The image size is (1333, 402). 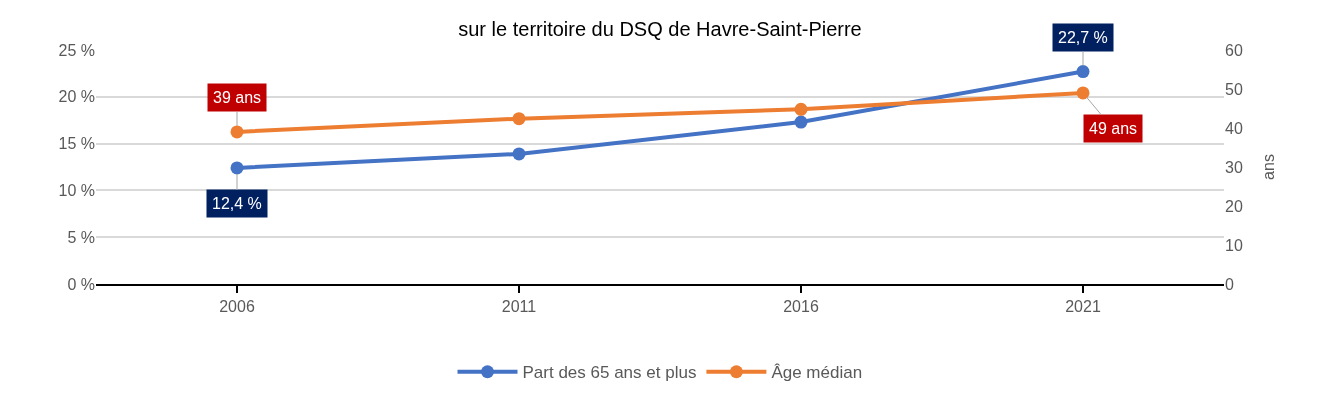 I want to click on data-label: 39 ans, so click(x=237, y=97).